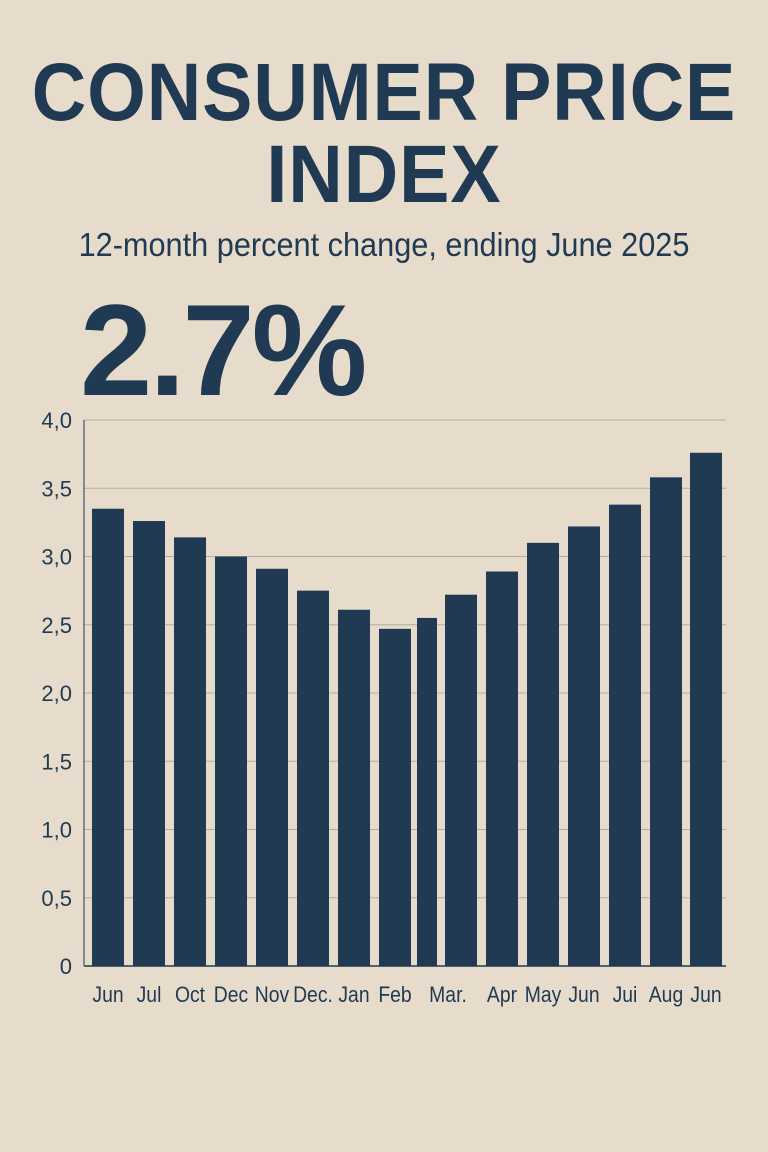 This screenshot has height=1152, width=768. What do you see at coordinates (56, 761) in the screenshot?
I see `y-tick-label: 1,5` at bounding box center [56, 761].